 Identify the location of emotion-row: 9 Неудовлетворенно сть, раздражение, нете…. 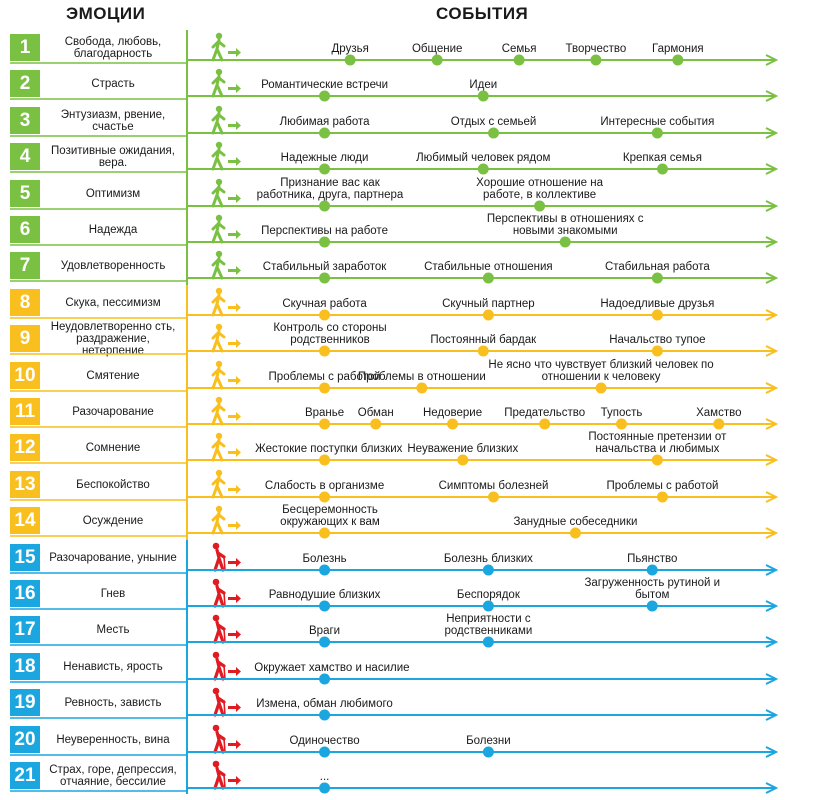
(414, 339).